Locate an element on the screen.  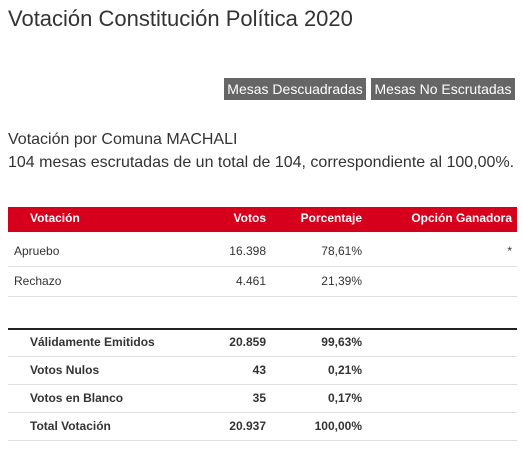
cell: 16.398 is located at coordinates (247, 251).